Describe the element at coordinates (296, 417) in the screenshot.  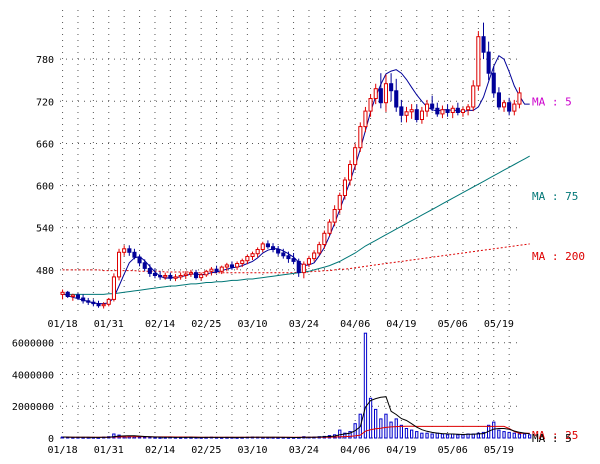
I see `volume-ma5-line` at that location.